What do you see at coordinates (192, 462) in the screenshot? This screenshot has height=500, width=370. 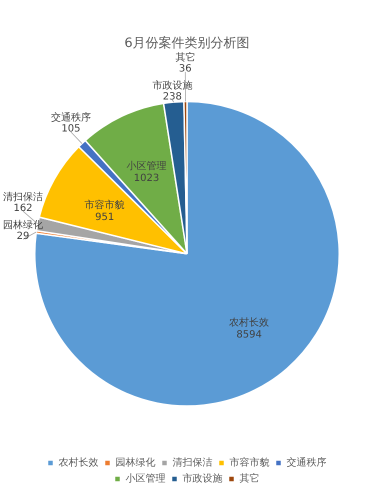 I see `legend-label: 清扫保洁` at bounding box center [192, 462].